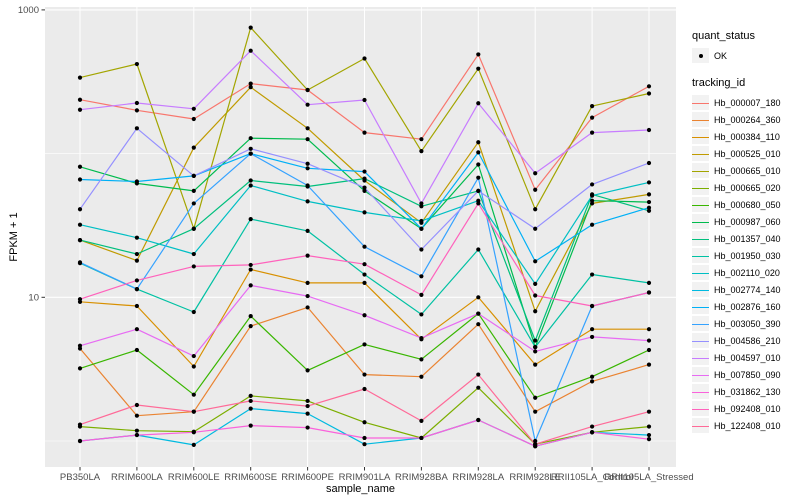  What do you see at coordinates (747, 272) in the screenshot?
I see `legend-item-label: Hb_002110_020` at bounding box center [747, 272].